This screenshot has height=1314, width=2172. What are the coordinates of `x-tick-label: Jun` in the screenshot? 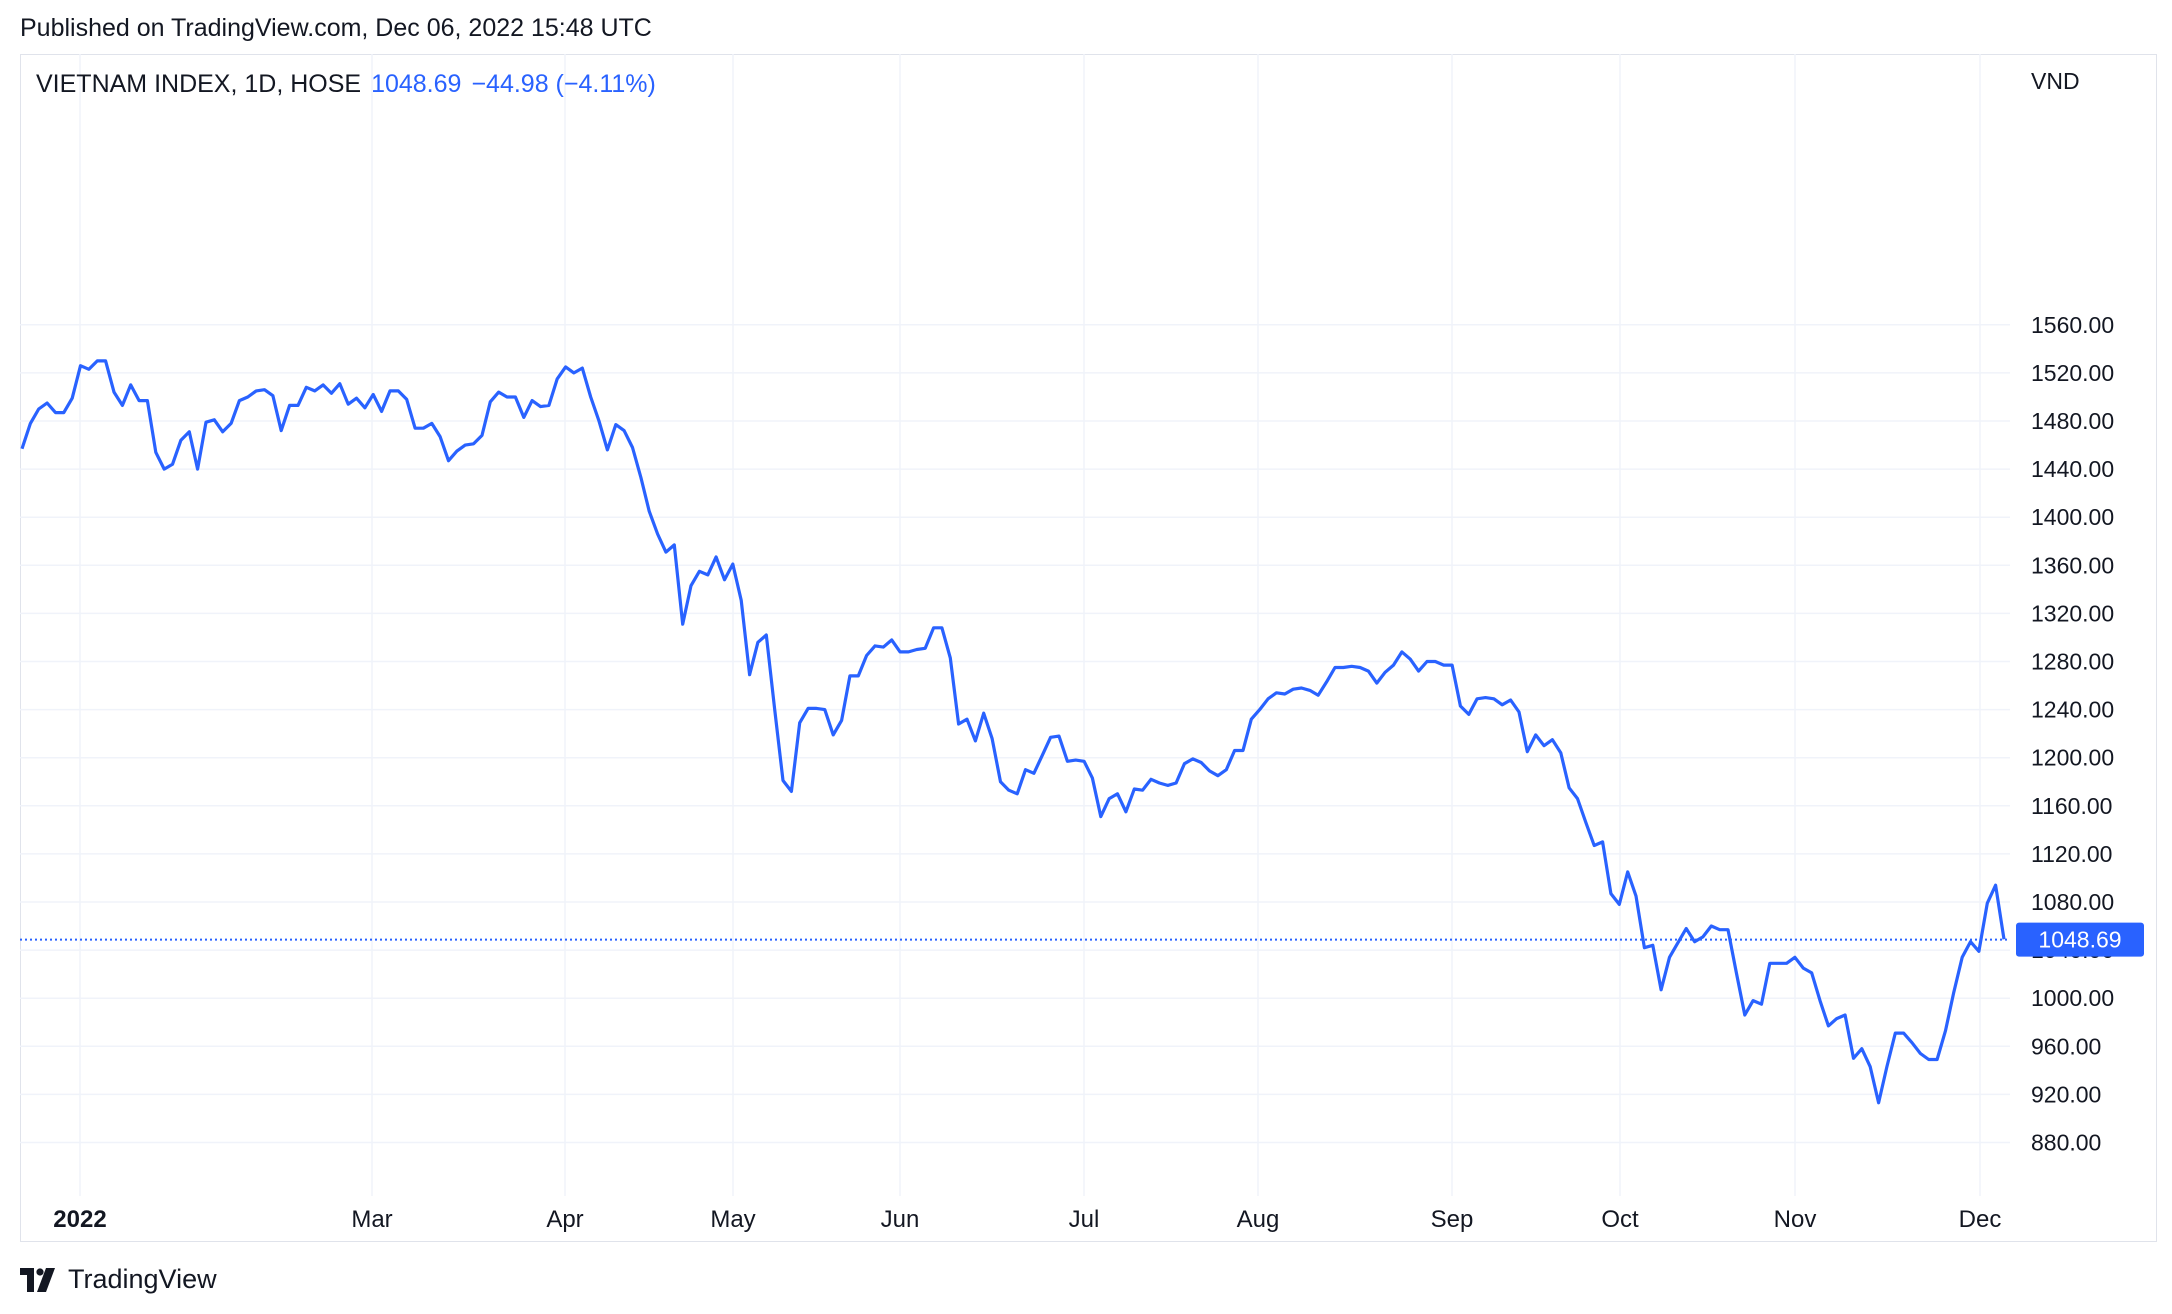 It's located at (900, 1219).